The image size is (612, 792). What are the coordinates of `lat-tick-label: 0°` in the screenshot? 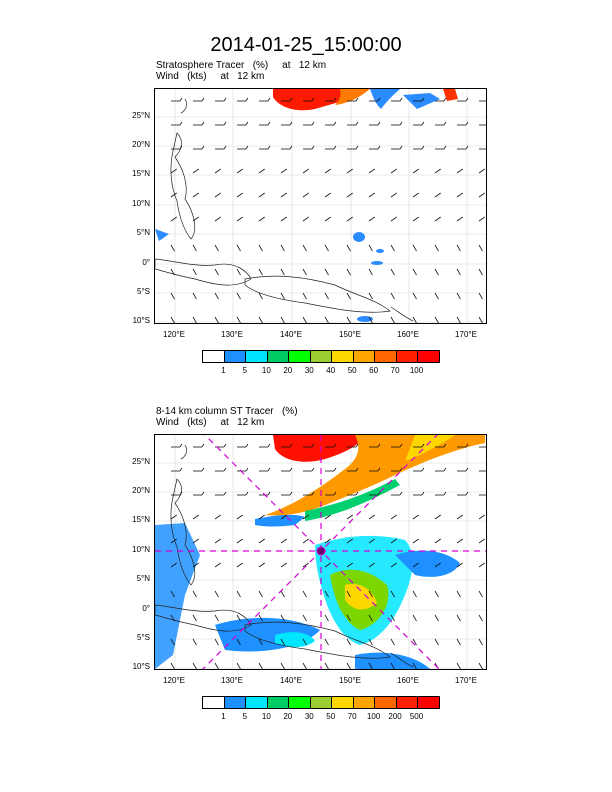 It's located at (146, 262).